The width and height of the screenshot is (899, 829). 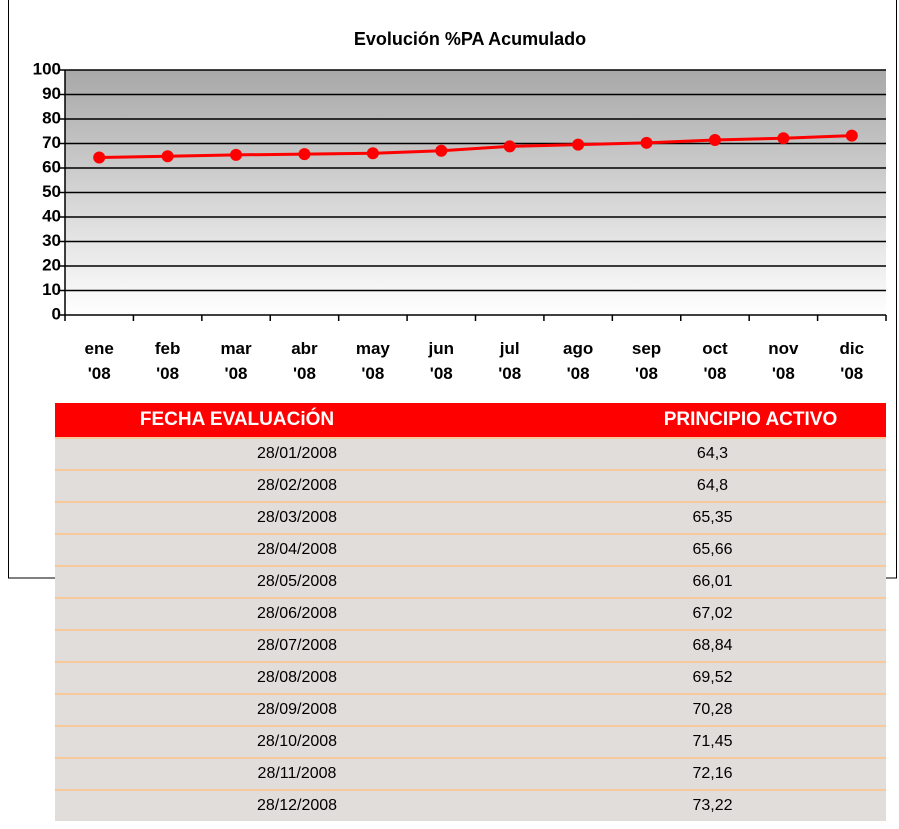 I want to click on table-row: 28/01/2008 64,3, so click(x=470, y=453).